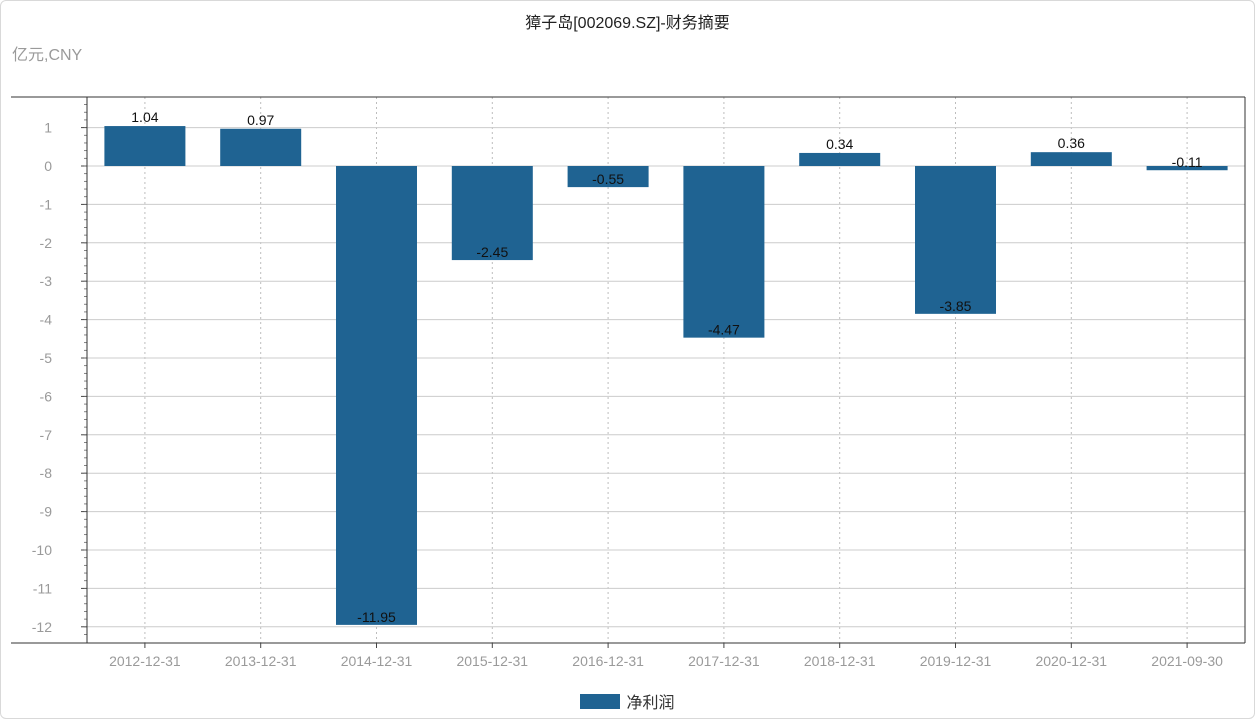 The height and width of the screenshot is (719, 1255). I want to click on data-label: -0.55, so click(608, 179).